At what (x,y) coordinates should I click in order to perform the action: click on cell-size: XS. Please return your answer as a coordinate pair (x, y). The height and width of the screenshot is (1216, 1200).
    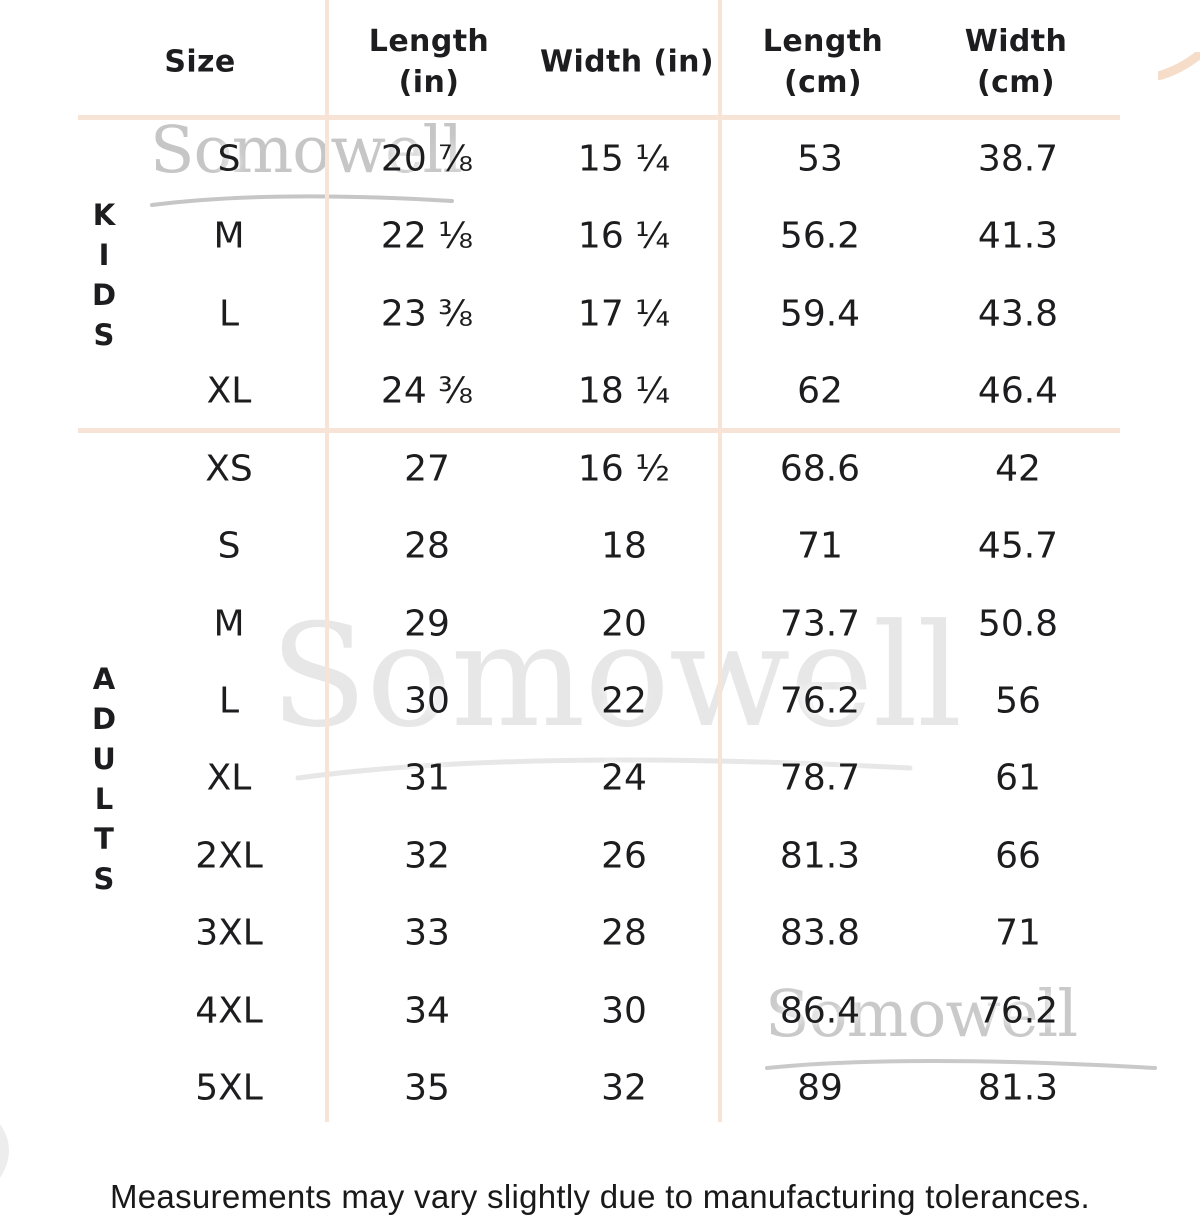
    Looking at the image, I should click on (229, 469).